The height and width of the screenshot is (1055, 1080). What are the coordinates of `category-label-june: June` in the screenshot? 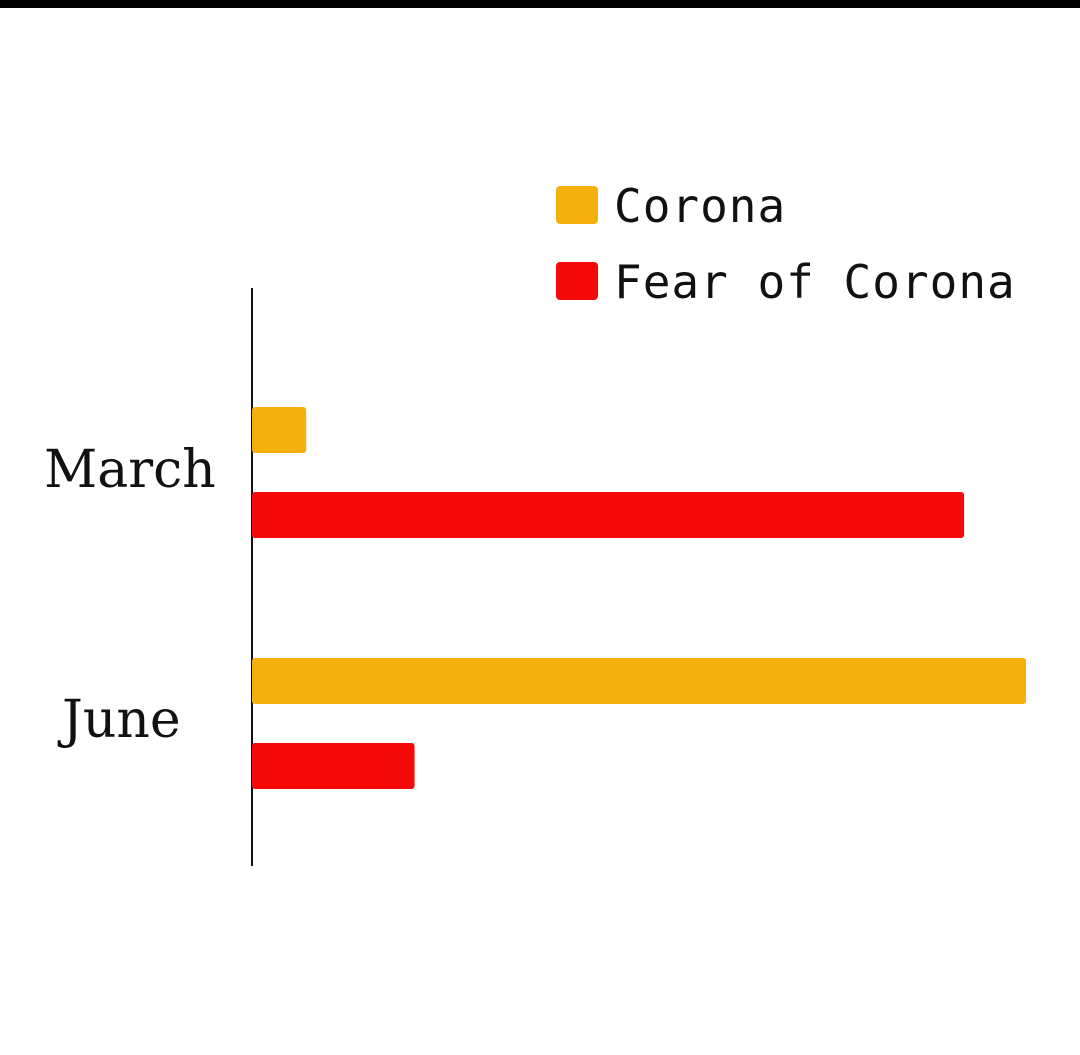 It's located at (119, 720).